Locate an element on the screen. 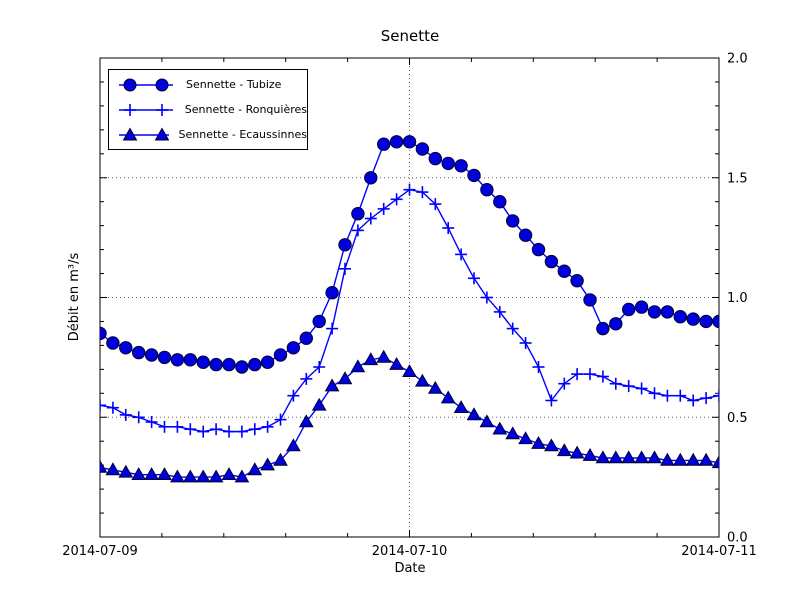  y-tick-labels: 0.0 0.5 1.0 1.5 2.0 is located at coordinates (737, 299).